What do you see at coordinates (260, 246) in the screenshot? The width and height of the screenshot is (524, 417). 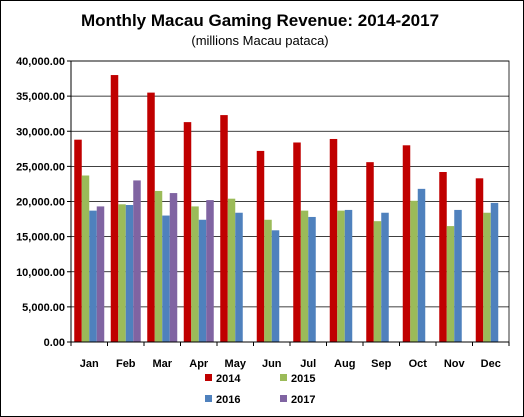 I see `bar-2014-jun` at bounding box center [260, 246].